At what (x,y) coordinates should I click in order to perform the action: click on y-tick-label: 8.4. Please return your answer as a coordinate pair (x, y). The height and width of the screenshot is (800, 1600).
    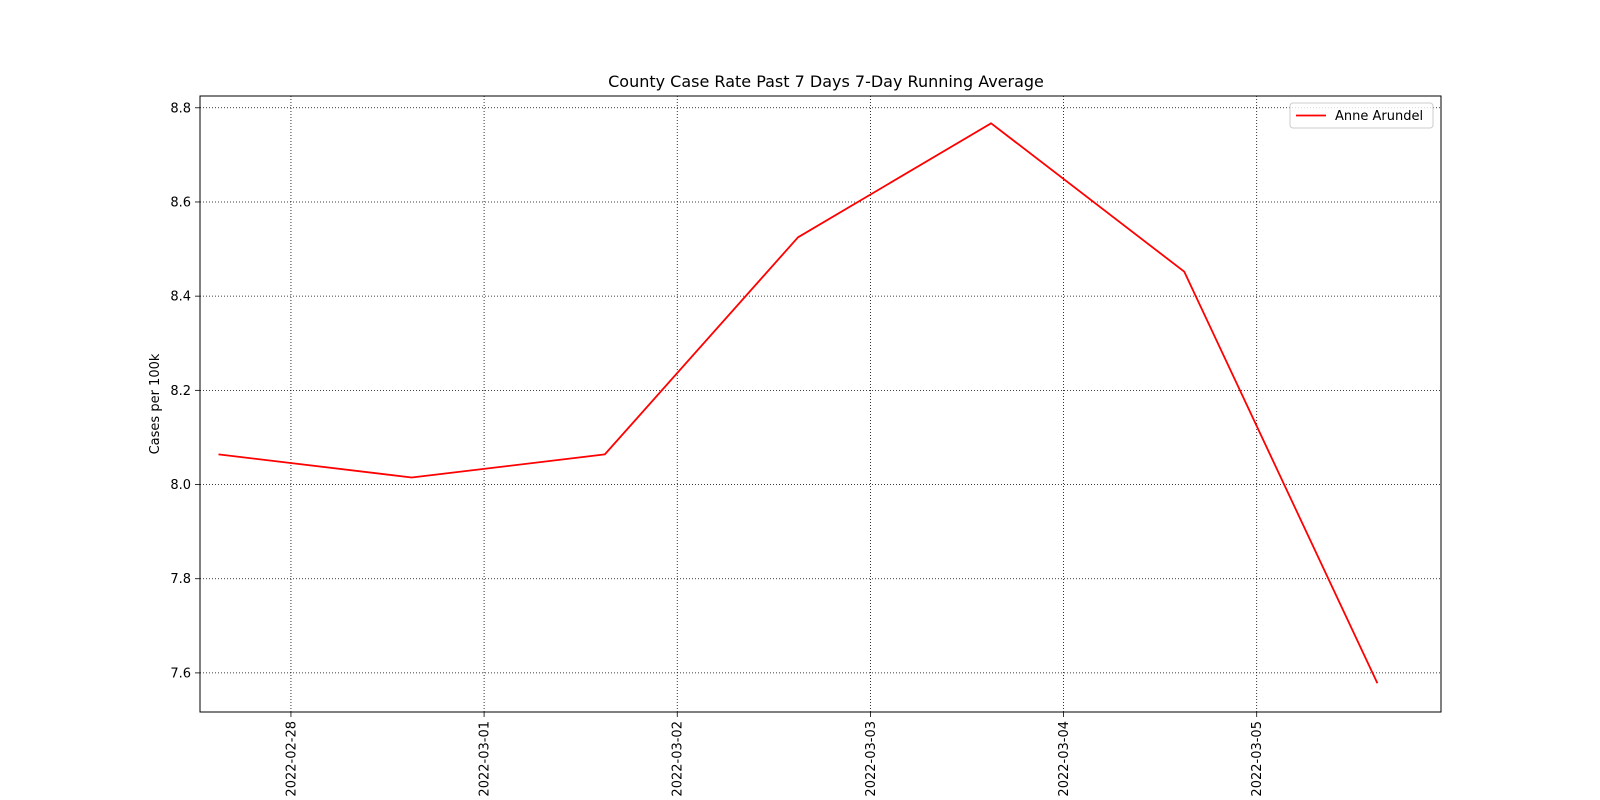
    Looking at the image, I should click on (180, 297).